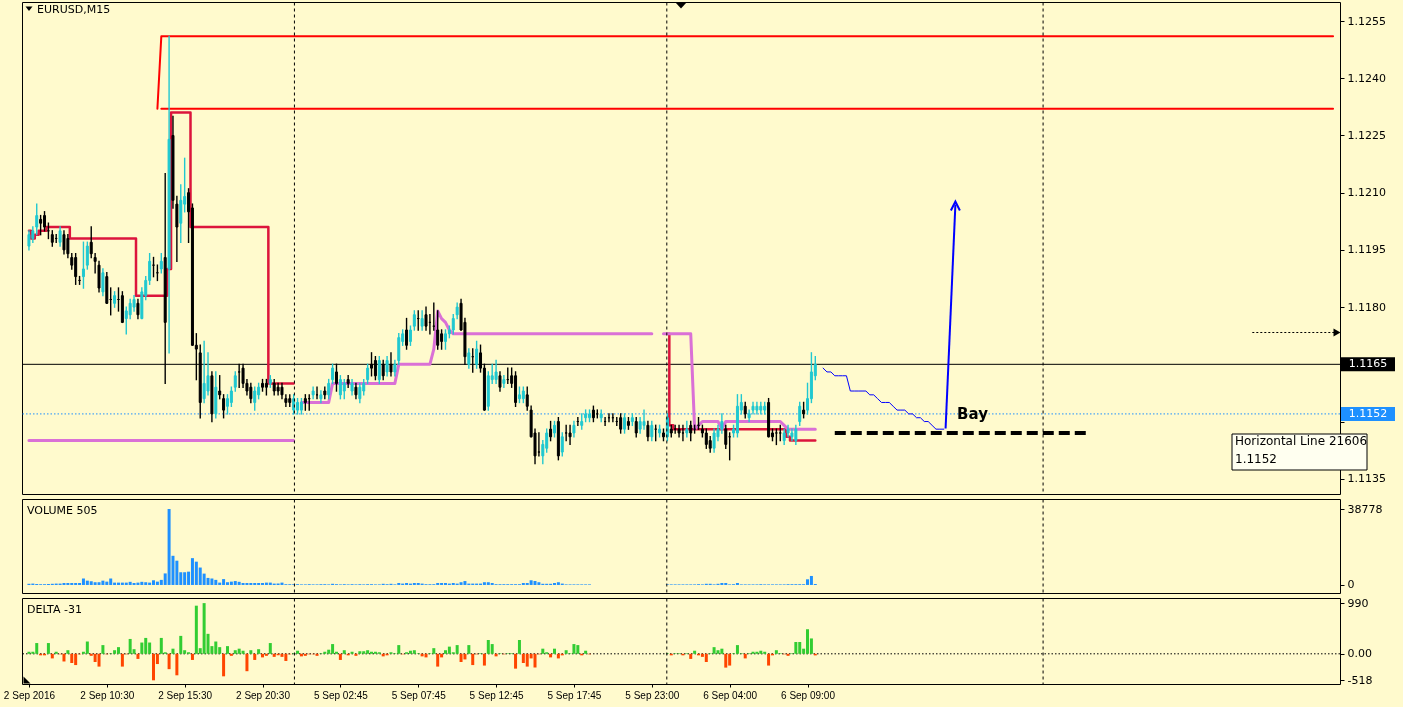 The height and width of the screenshot is (707, 1403). Describe the element at coordinates (1366, 193) in the screenshot. I see `y-tick-label: 1.1210` at that location.